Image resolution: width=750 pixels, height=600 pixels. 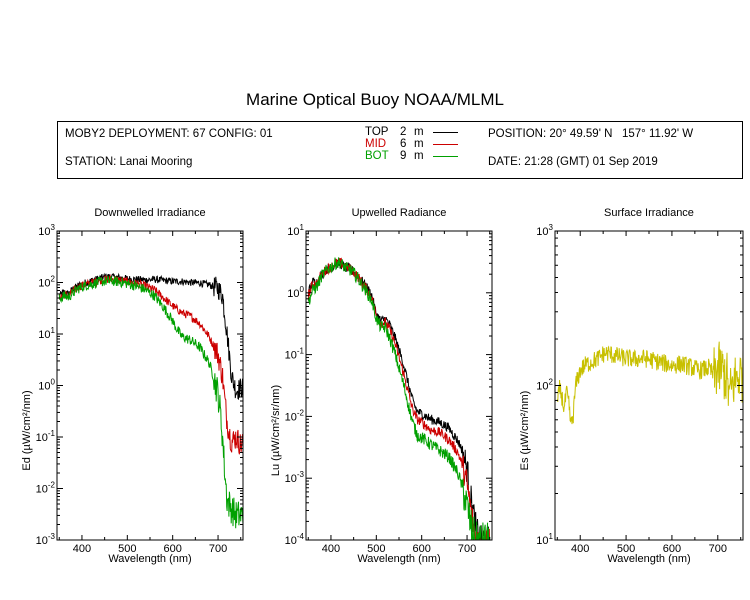 I want to click on y-axis-label: Es (µW/cm²/nm), so click(x=525, y=431).